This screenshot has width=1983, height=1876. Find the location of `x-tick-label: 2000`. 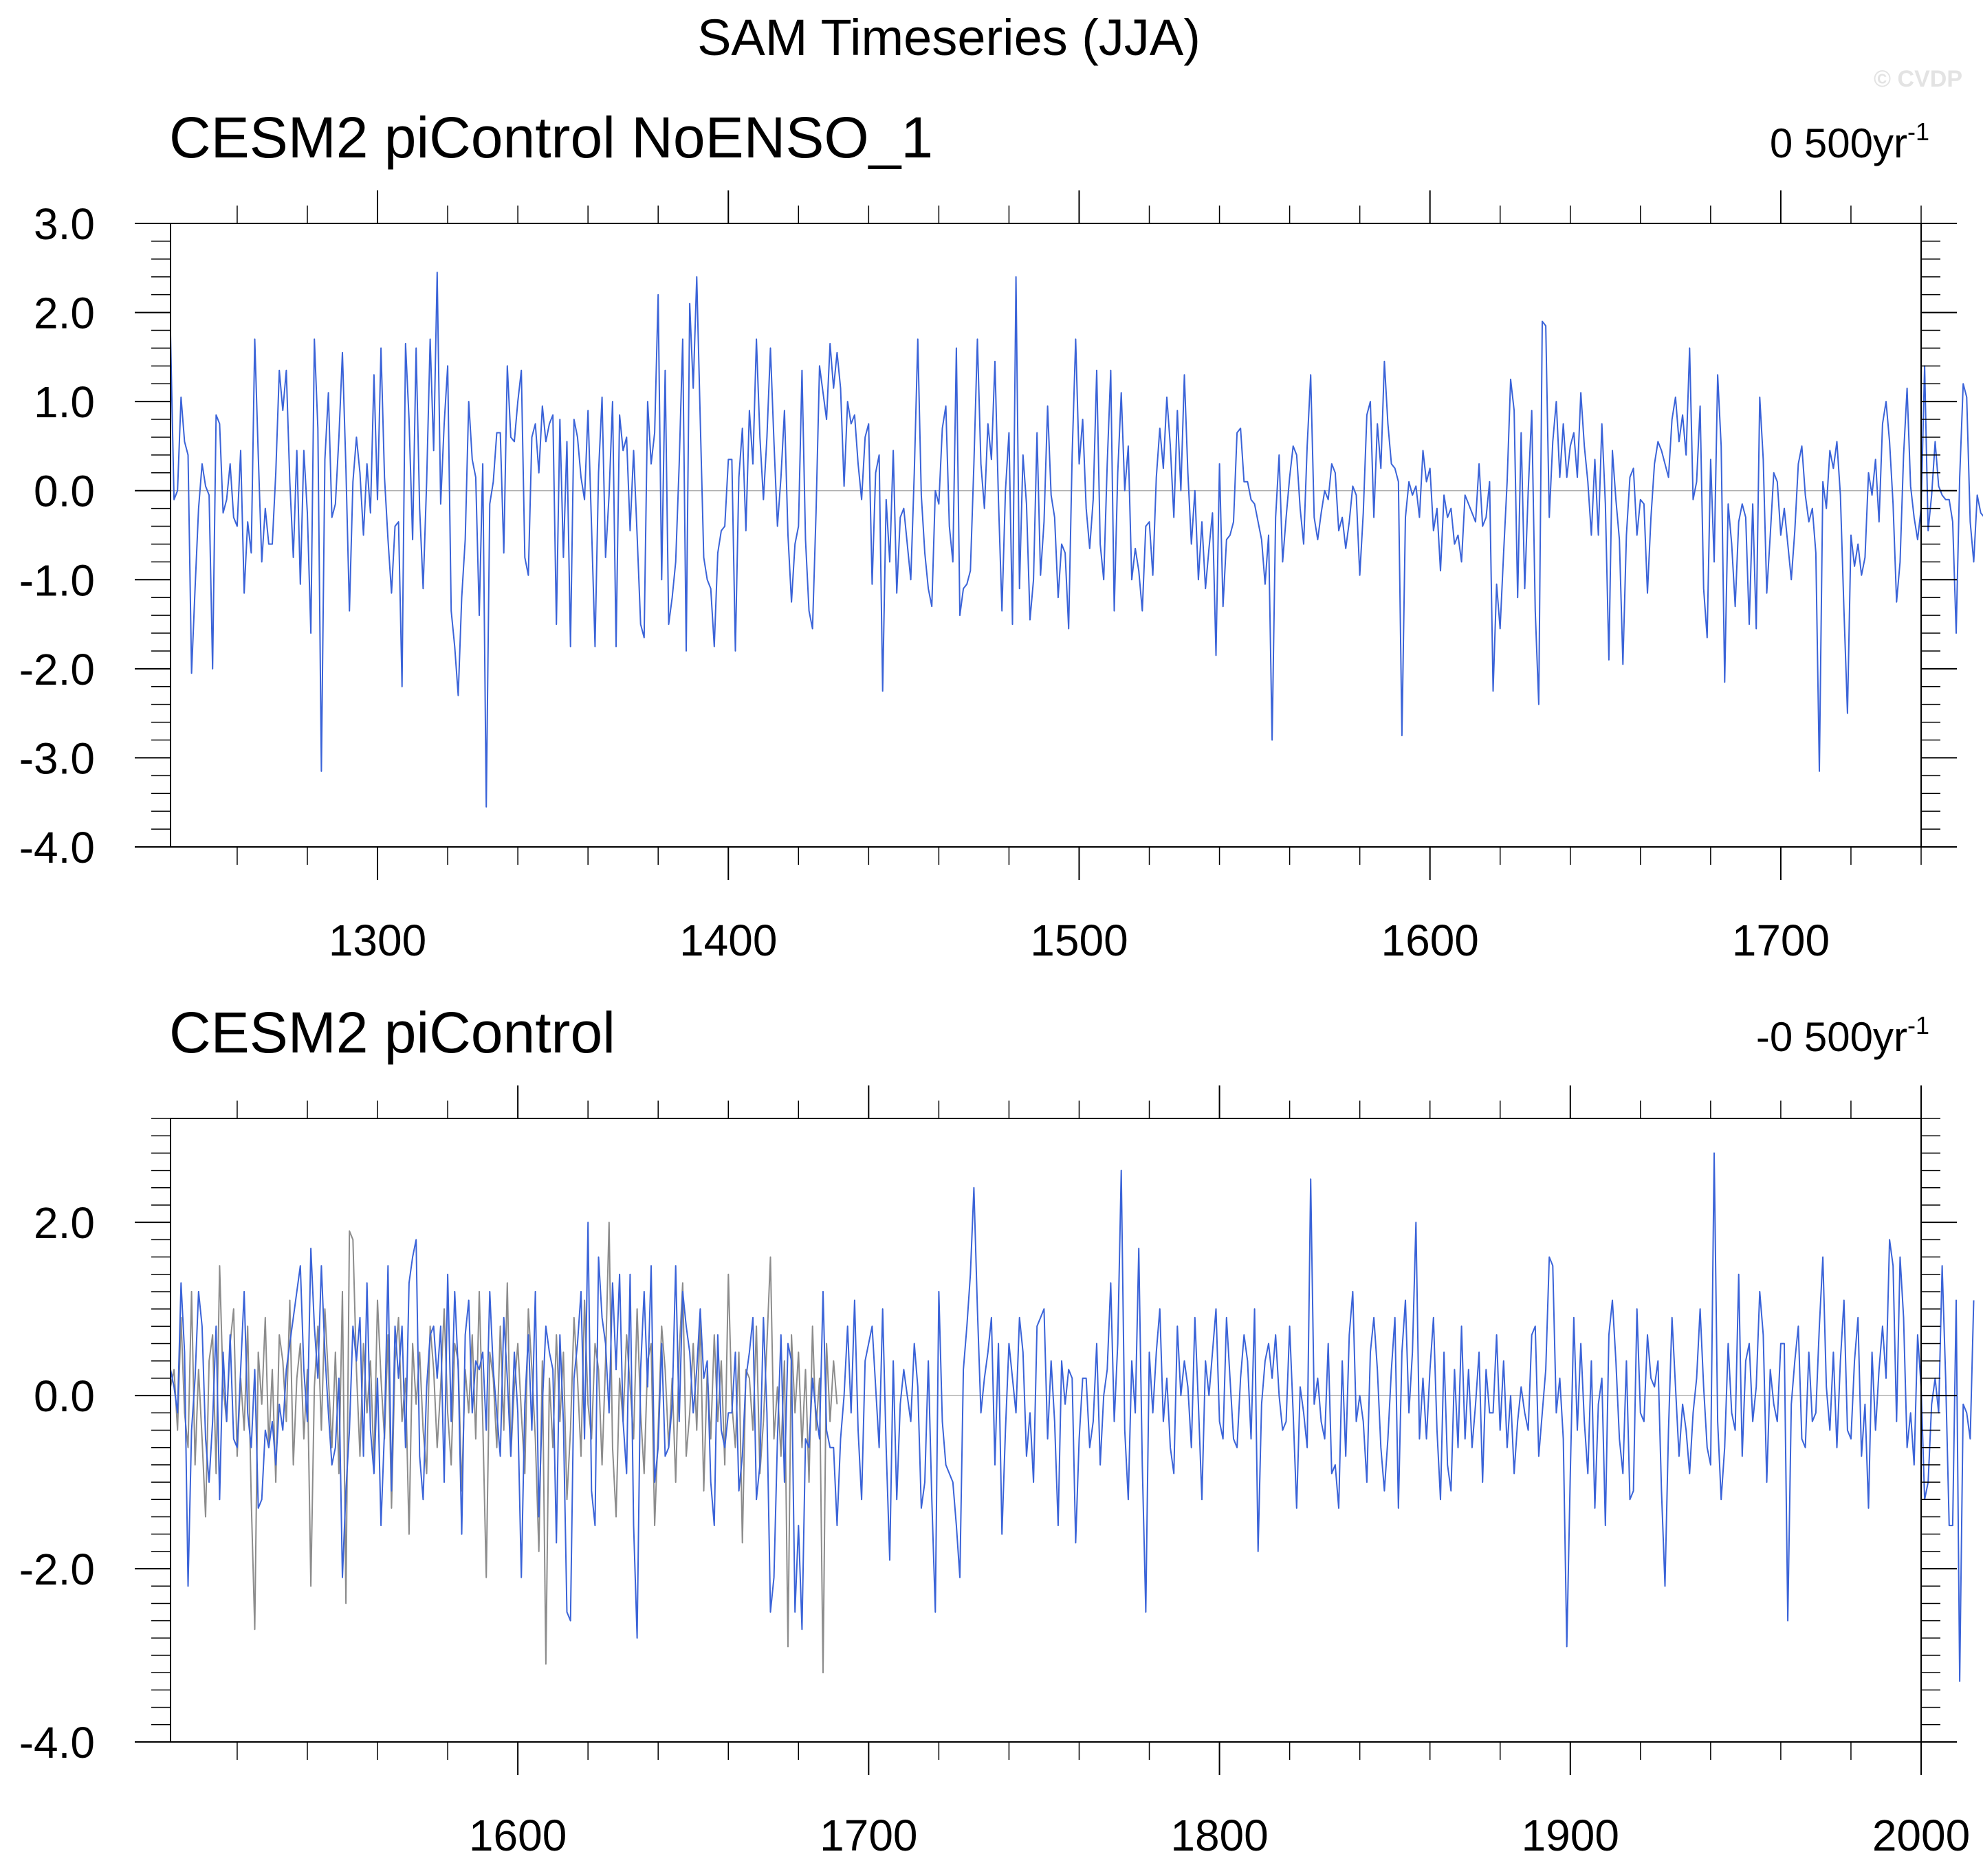

x-tick-label: 2000 is located at coordinates (1921, 1835).